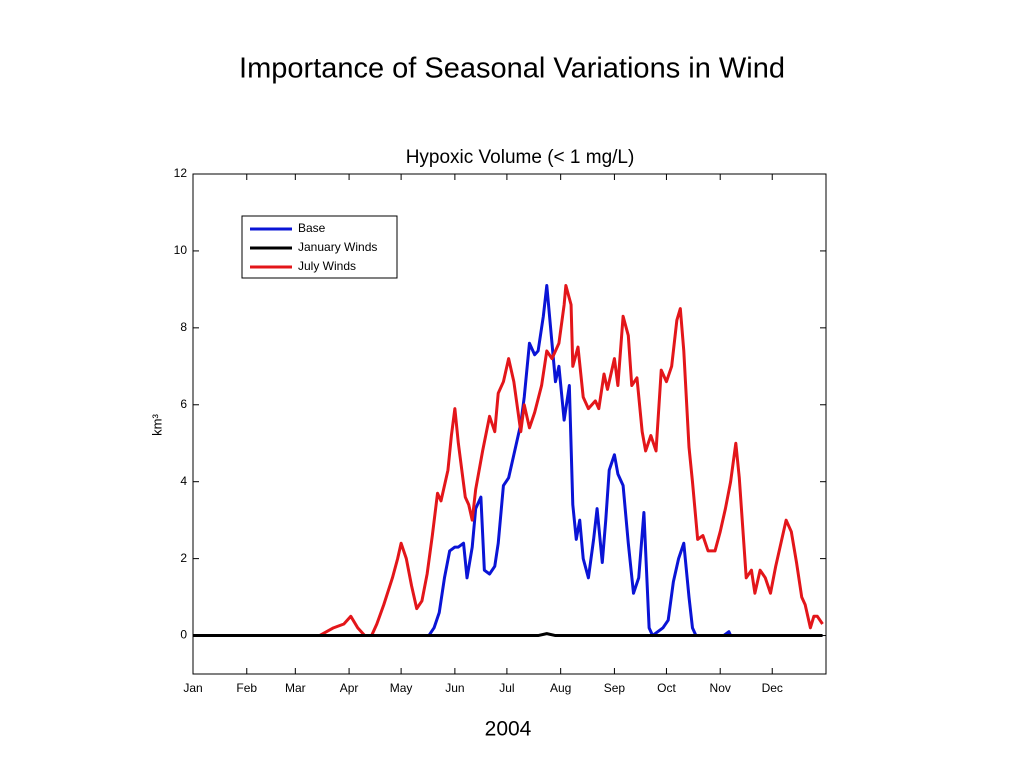 The width and height of the screenshot is (1024, 768). Describe the element at coordinates (666, 688) in the screenshot. I see `x-tick-label: Oct` at that location.